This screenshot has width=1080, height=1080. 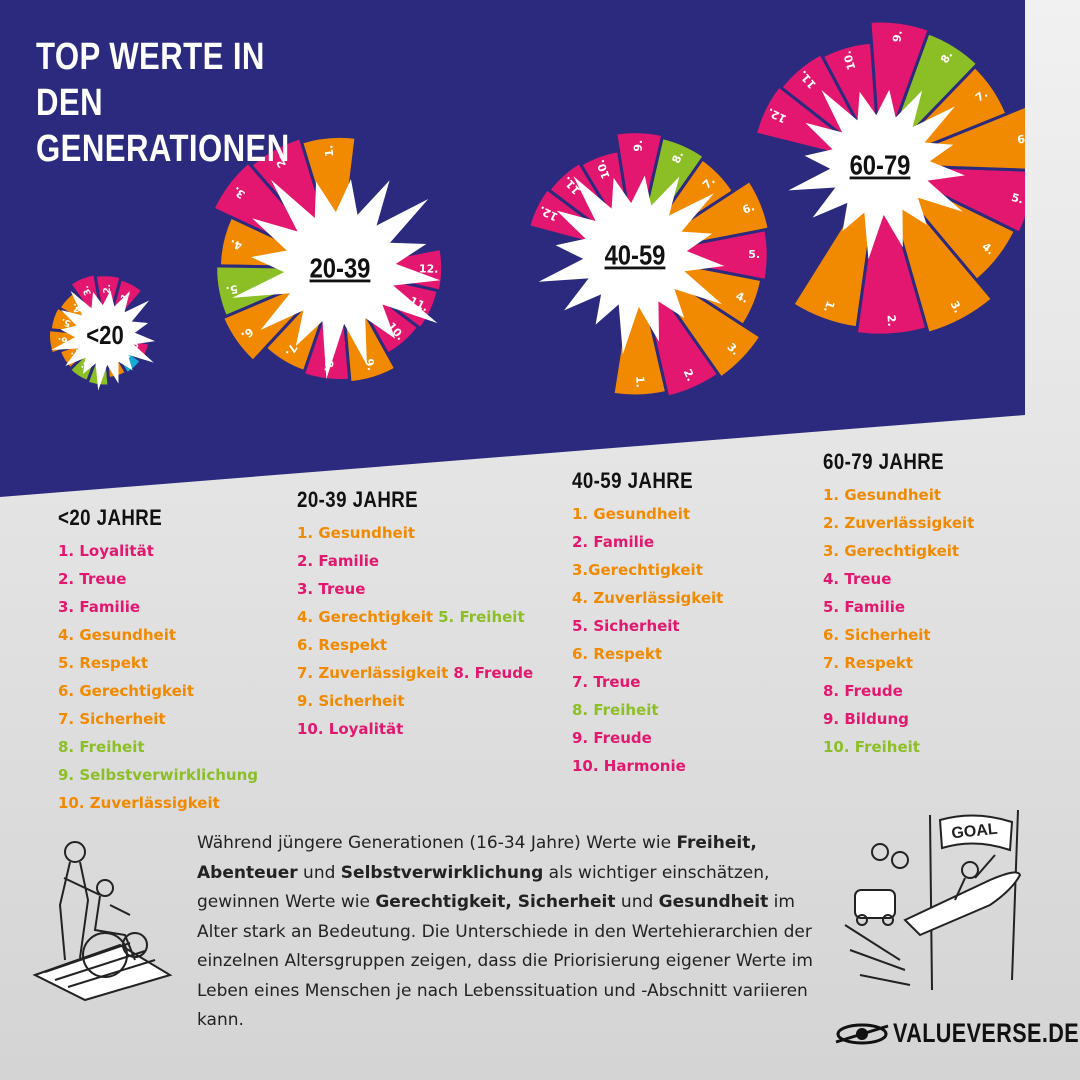 I want to click on list-row: 5. Respekt, so click(x=158, y=663).